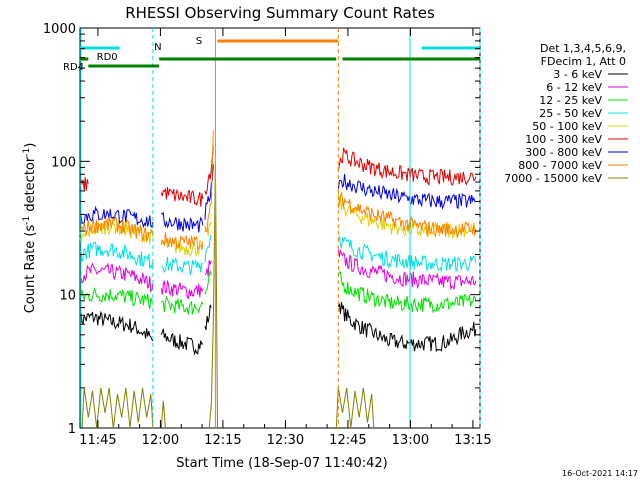 The image size is (640, 480). What do you see at coordinates (72, 429) in the screenshot?
I see `y-tick-label-0: 1` at bounding box center [72, 429].